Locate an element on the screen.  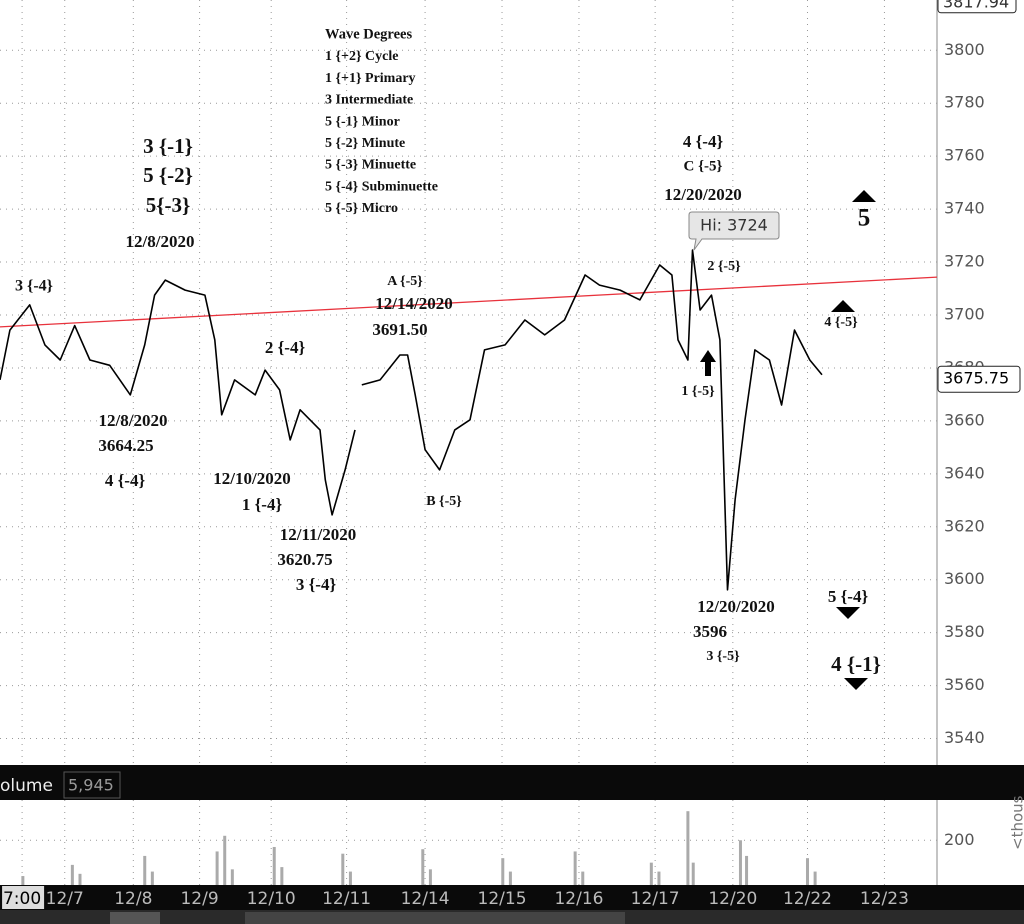
annotation: 12/10/2020 is located at coordinates (251, 478).